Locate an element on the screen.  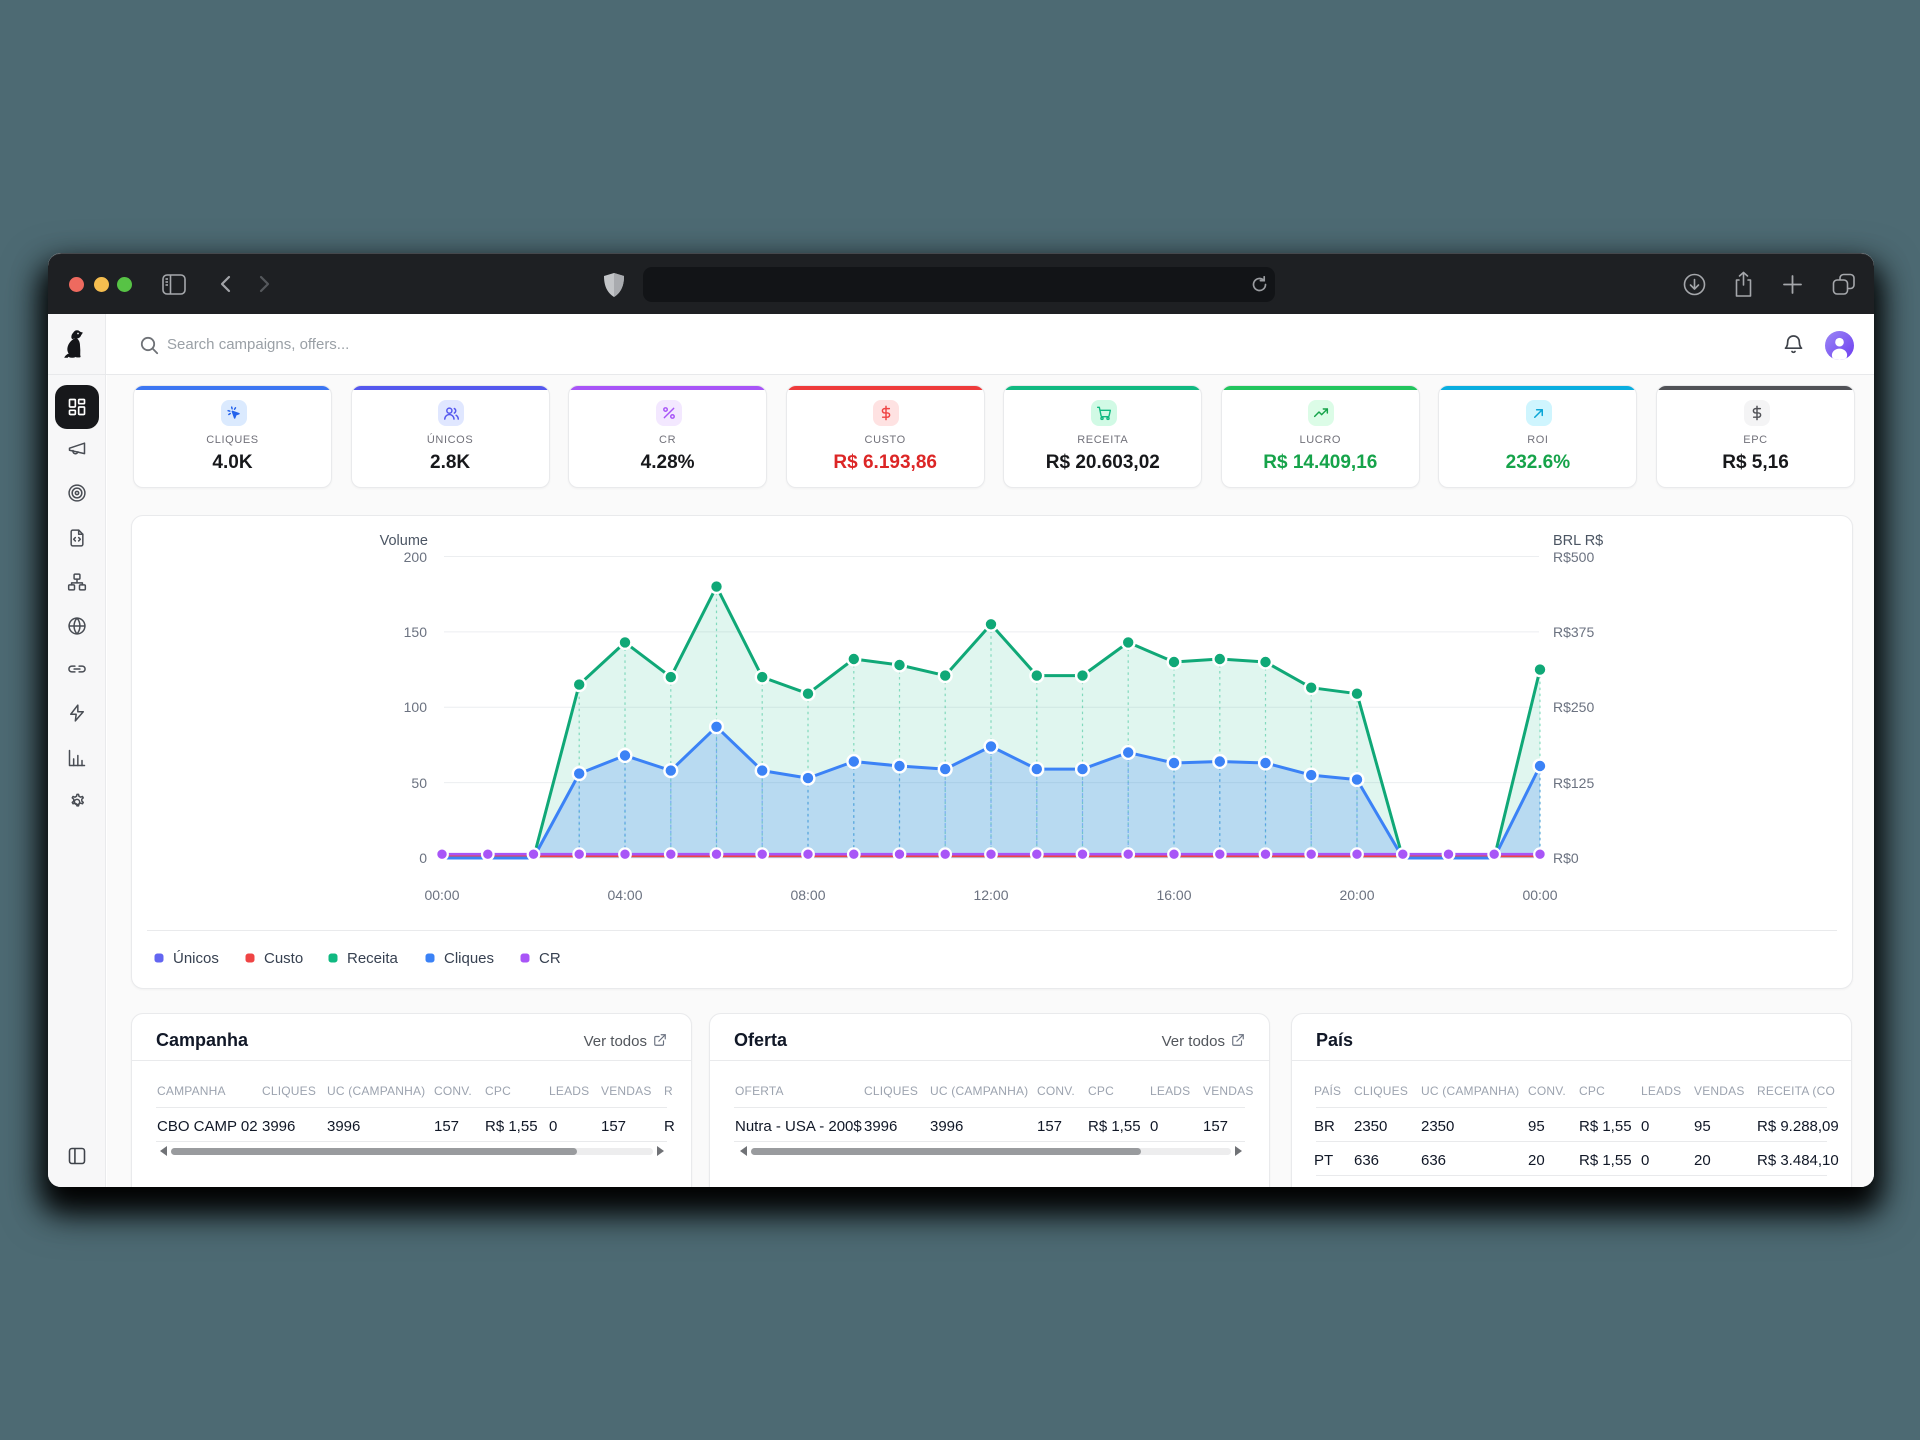
svg-text: R$375 is located at coordinates (1573, 632).